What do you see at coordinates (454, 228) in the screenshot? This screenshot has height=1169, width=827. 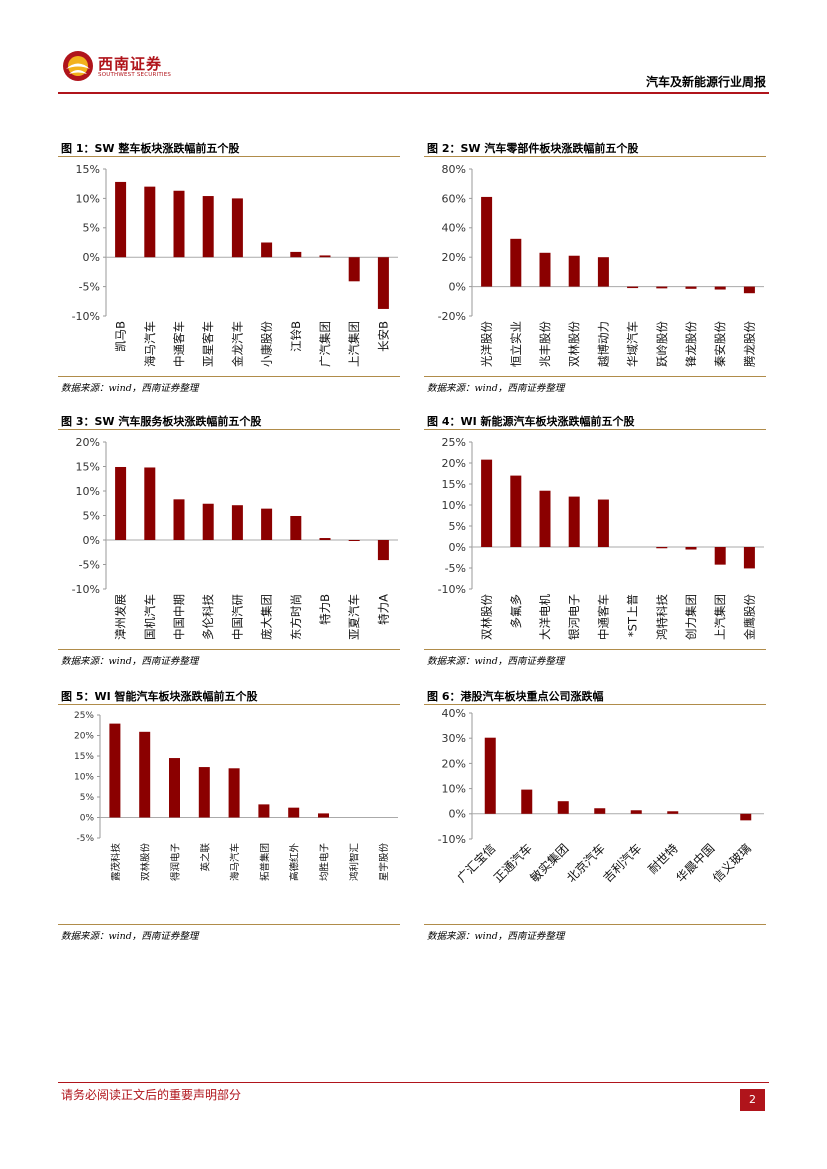 I see `y-tick-label: 40%` at bounding box center [454, 228].